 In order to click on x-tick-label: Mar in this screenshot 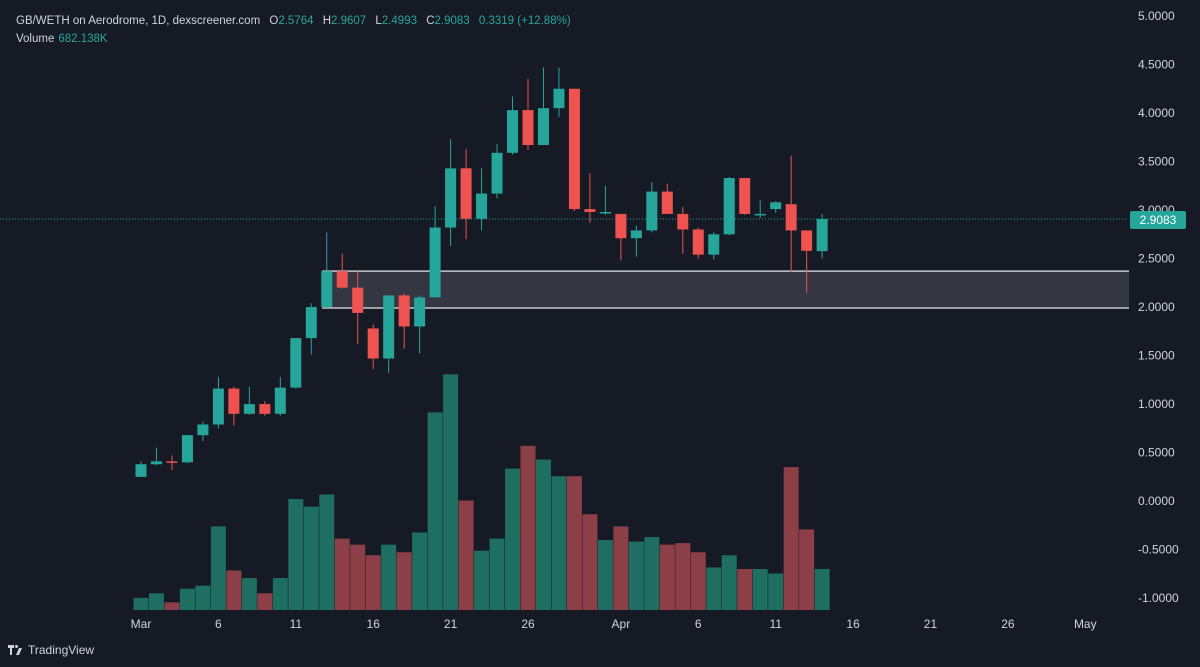, I will do `click(141, 624)`.